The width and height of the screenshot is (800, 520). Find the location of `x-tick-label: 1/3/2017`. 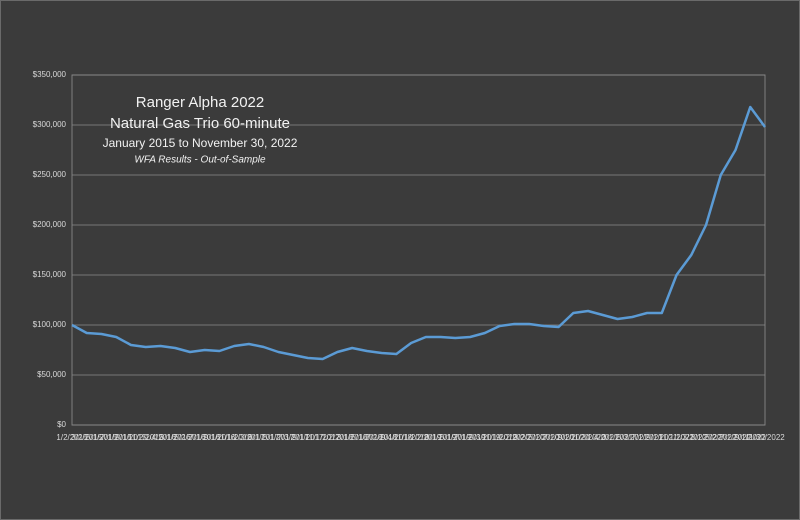

x-tick-label: 1/3/2017 is located at coordinates (249, 437).